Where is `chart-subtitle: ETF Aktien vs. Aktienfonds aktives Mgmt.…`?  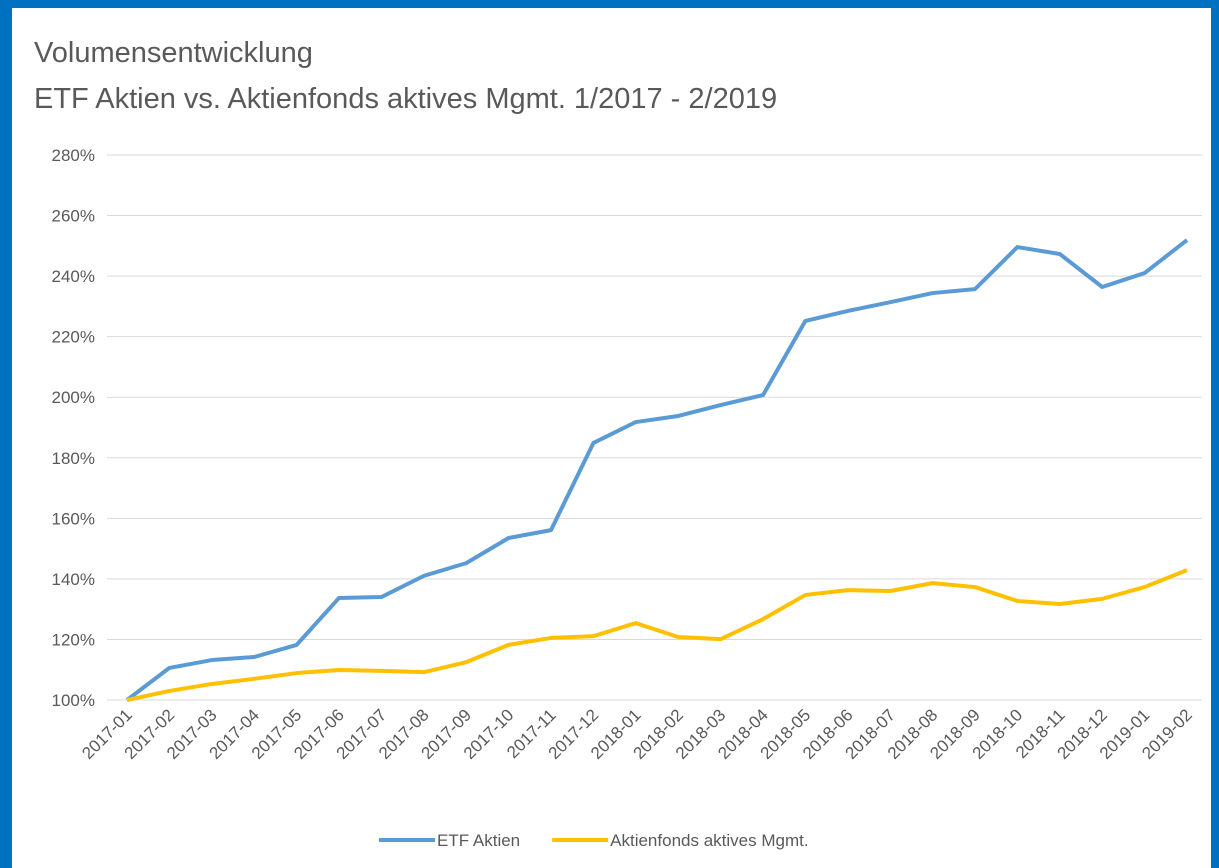 chart-subtitle: ETF Aktien vs. Aktienfonds aktives Mgmt.… is located at coordinates (405, 99).